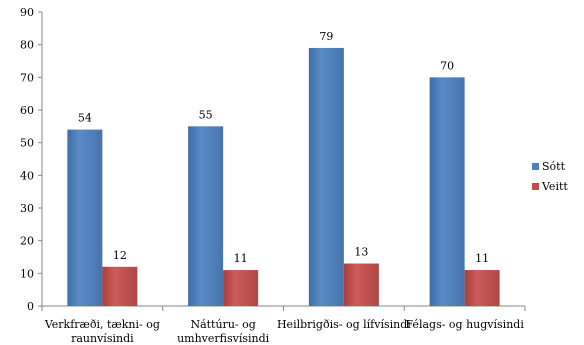  I want to click on x-category-label: Félags- og hugvísindi, so click(464, 324).